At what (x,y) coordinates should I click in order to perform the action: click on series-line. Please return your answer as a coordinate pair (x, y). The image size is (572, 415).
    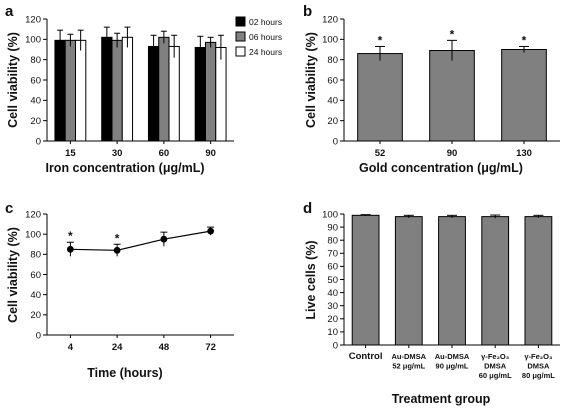
    Looking at the image, I should click on (140, 240).